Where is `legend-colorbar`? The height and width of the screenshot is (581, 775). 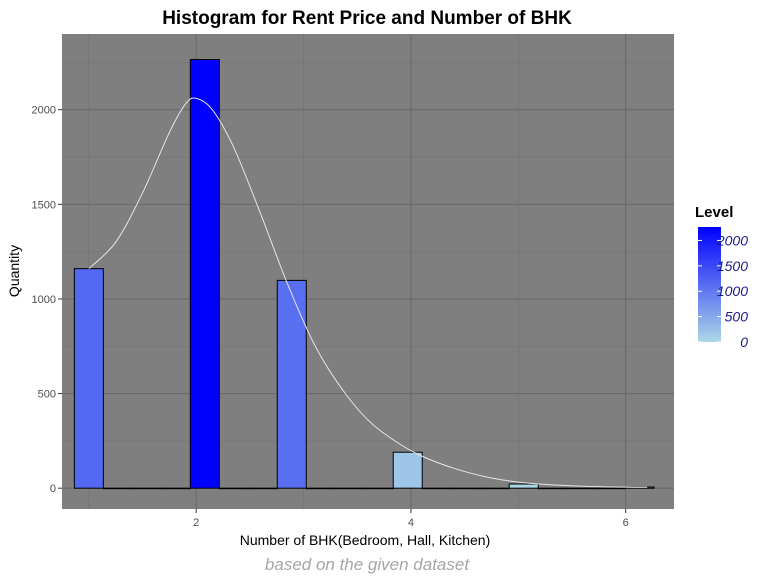 legend-colorbar is located at coordinates (709, 284).